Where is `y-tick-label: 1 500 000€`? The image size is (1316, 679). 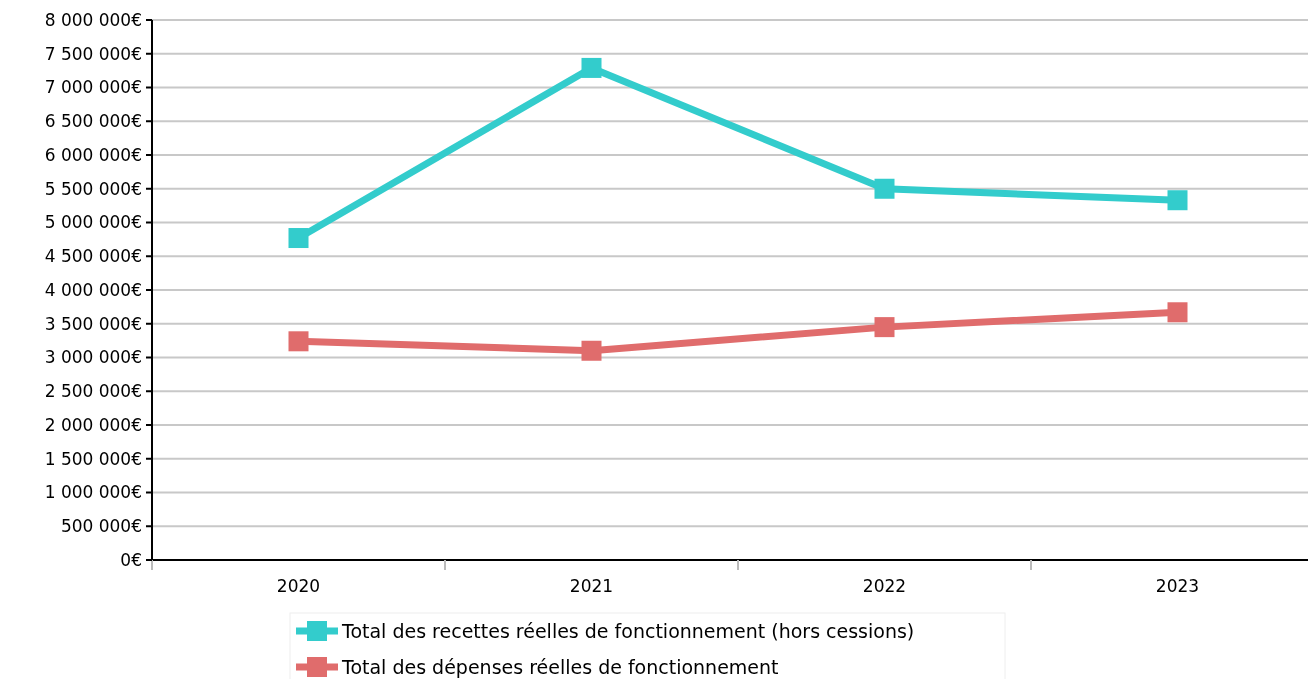 y-tick-label: 1 500 000€ is located at coordinates (93, 458).